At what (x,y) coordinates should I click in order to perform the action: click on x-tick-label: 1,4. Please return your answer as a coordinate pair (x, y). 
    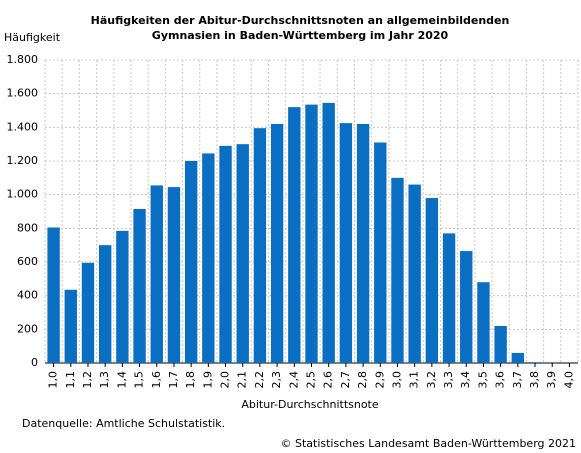
    Looking at the image, I should click on (121, 380).